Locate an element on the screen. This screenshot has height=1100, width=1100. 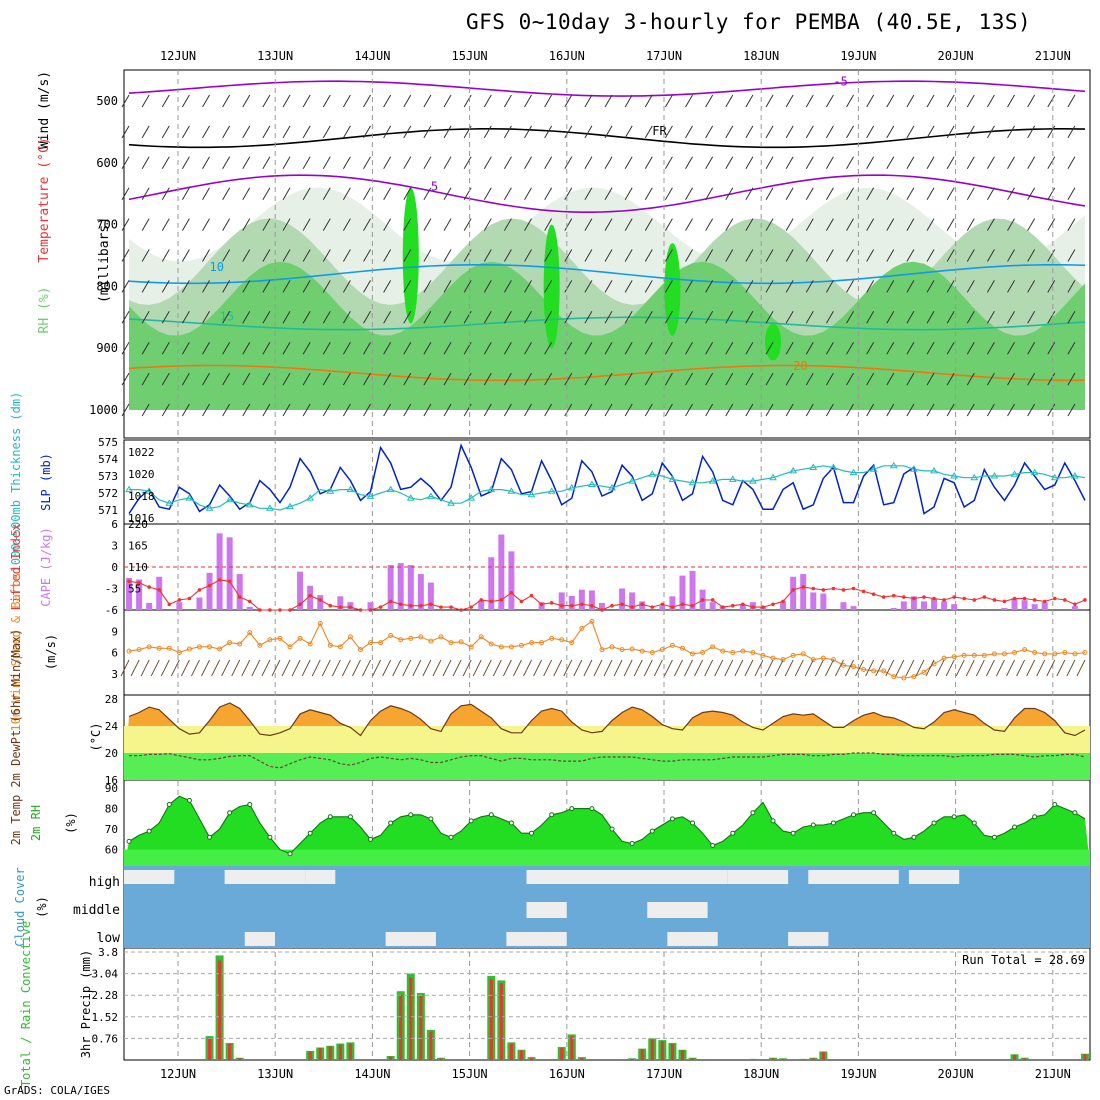
temp-unit-label: (°C) is located at coordinates (96, 737).